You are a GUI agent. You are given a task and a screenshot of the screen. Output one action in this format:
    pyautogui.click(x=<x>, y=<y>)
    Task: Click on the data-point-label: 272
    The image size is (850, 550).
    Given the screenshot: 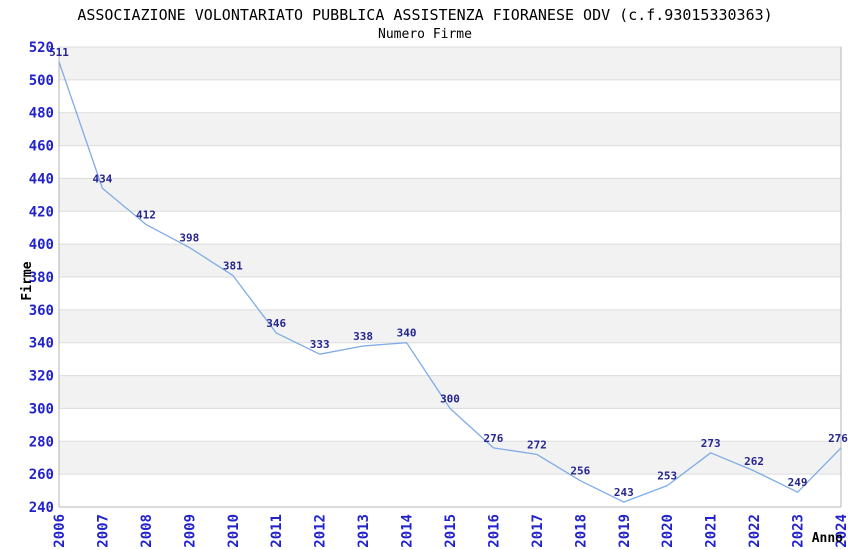 What is the action you would take?
    pyautogui.click(x=537, y=444)
    